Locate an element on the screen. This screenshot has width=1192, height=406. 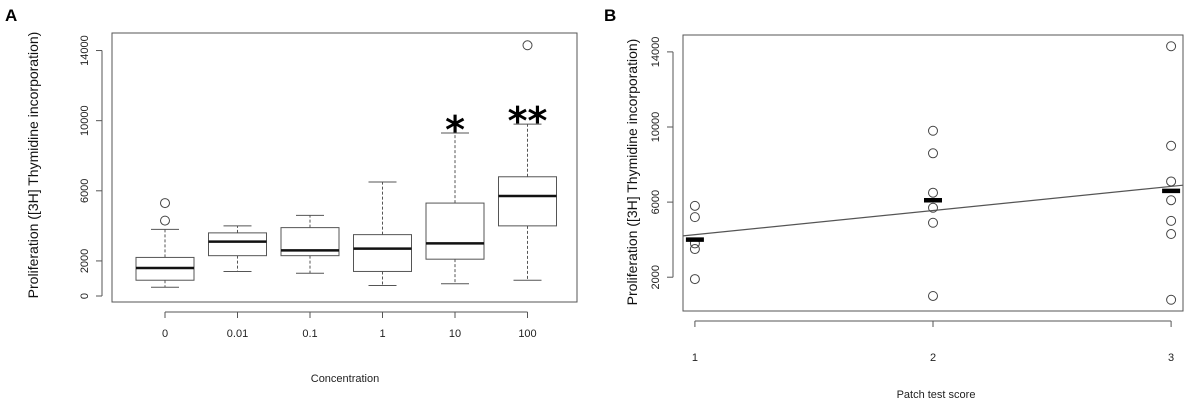
panel-b-x-tick-label: 2 is located at coordinates (933, 358).